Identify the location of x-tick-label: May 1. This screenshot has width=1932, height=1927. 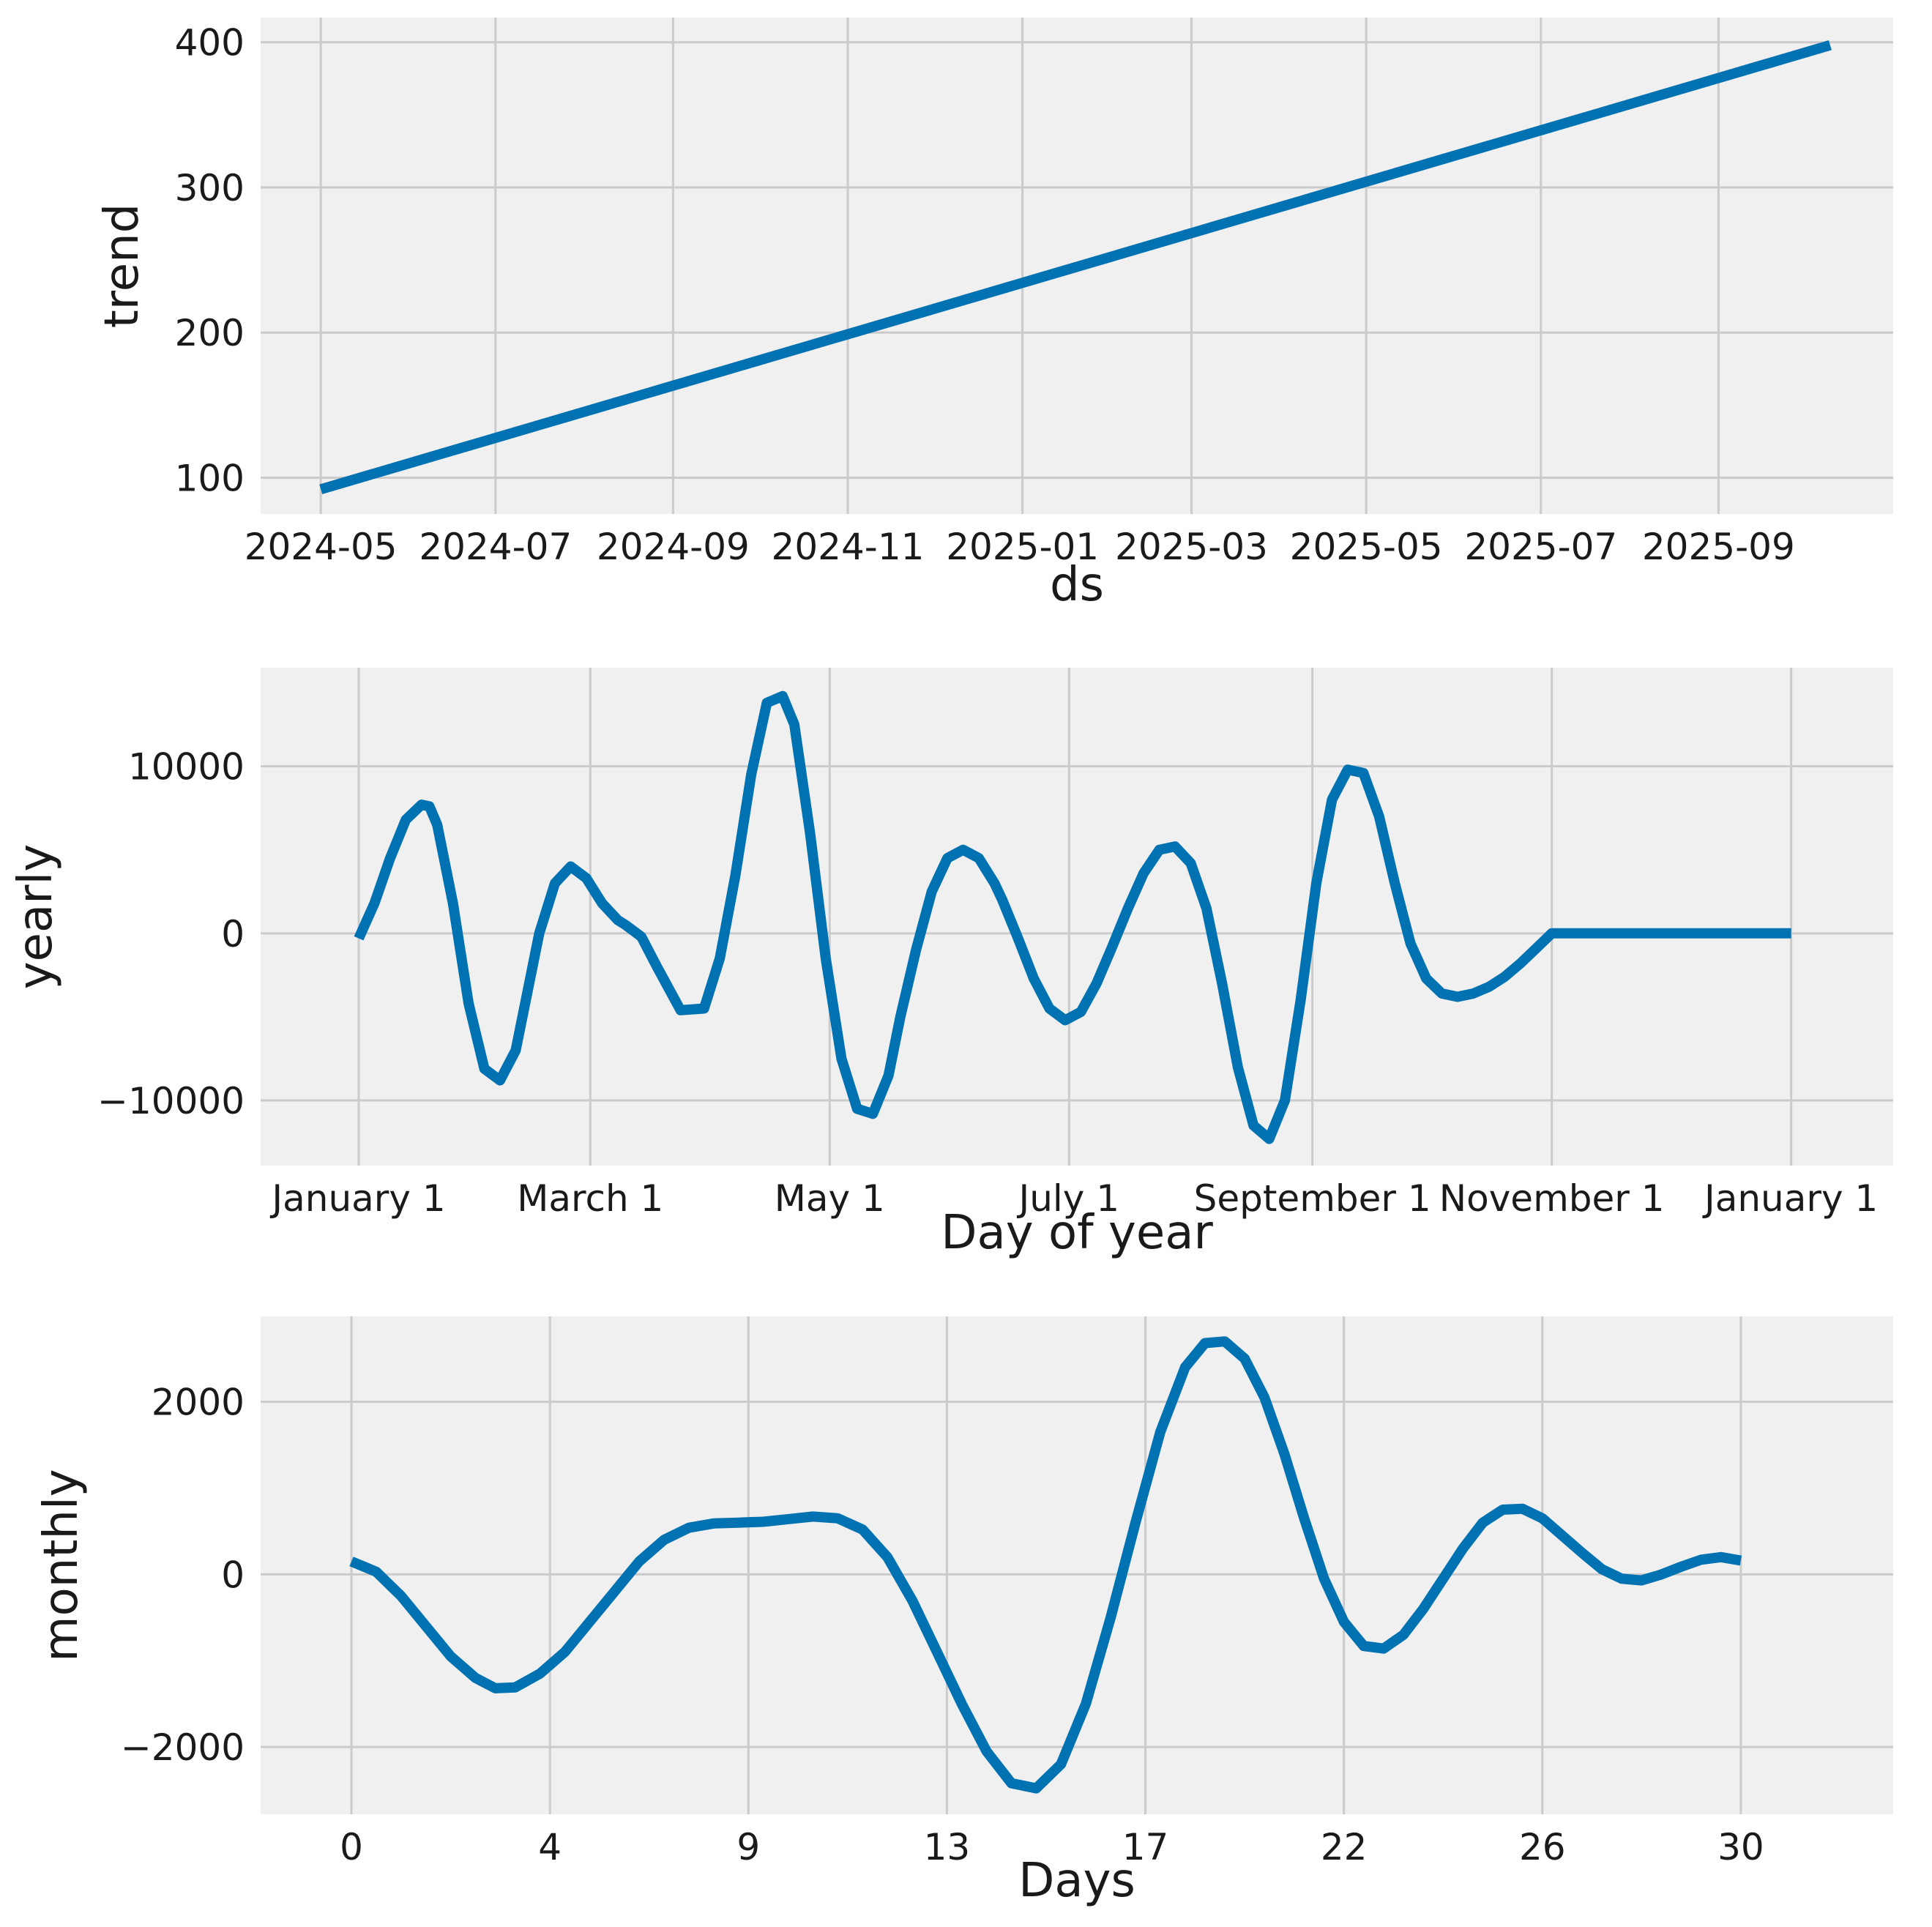
(830, 1198).